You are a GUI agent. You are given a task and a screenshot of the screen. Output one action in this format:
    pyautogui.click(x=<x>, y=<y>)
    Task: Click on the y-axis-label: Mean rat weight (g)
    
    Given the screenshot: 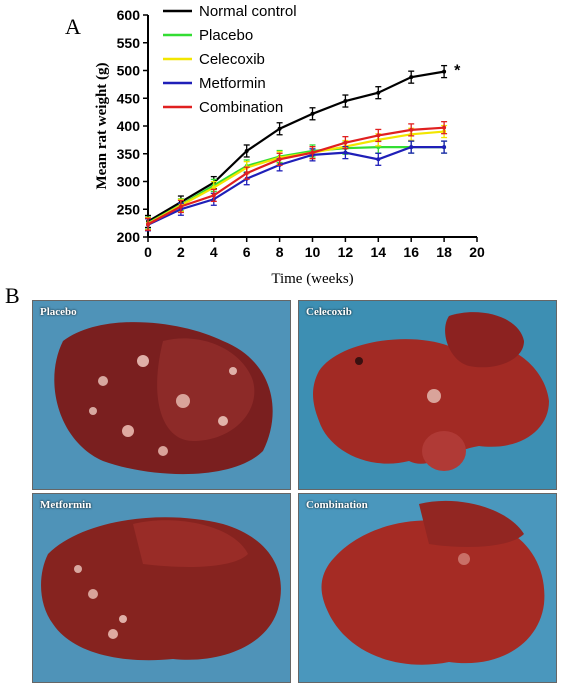 What is the action you would take?
    pyautogui.click(x=102, y=125)
    